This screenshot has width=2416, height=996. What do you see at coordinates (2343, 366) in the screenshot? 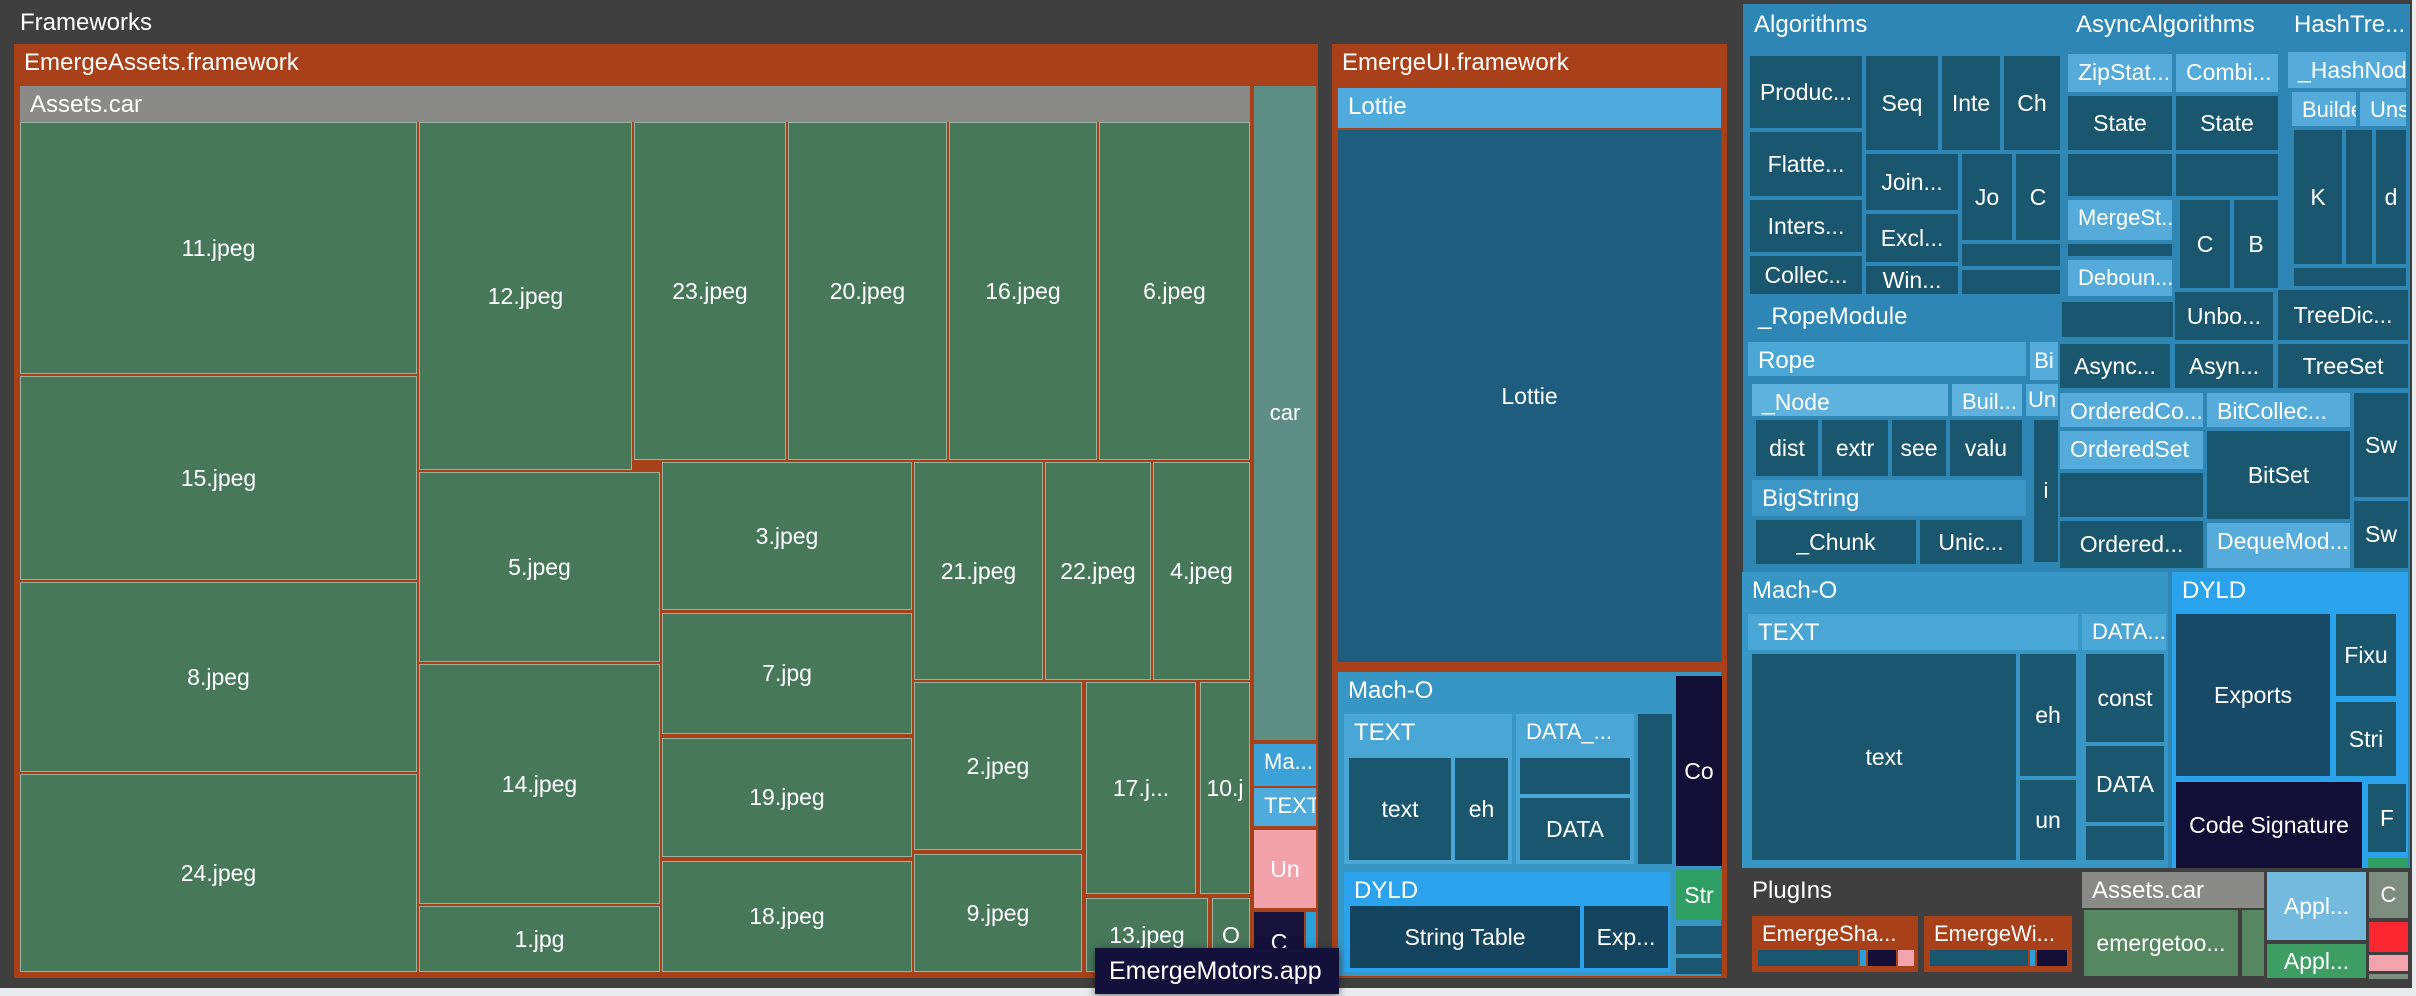
I see `tile-treeset: TreeSet` at bounding box center [2343, 366].